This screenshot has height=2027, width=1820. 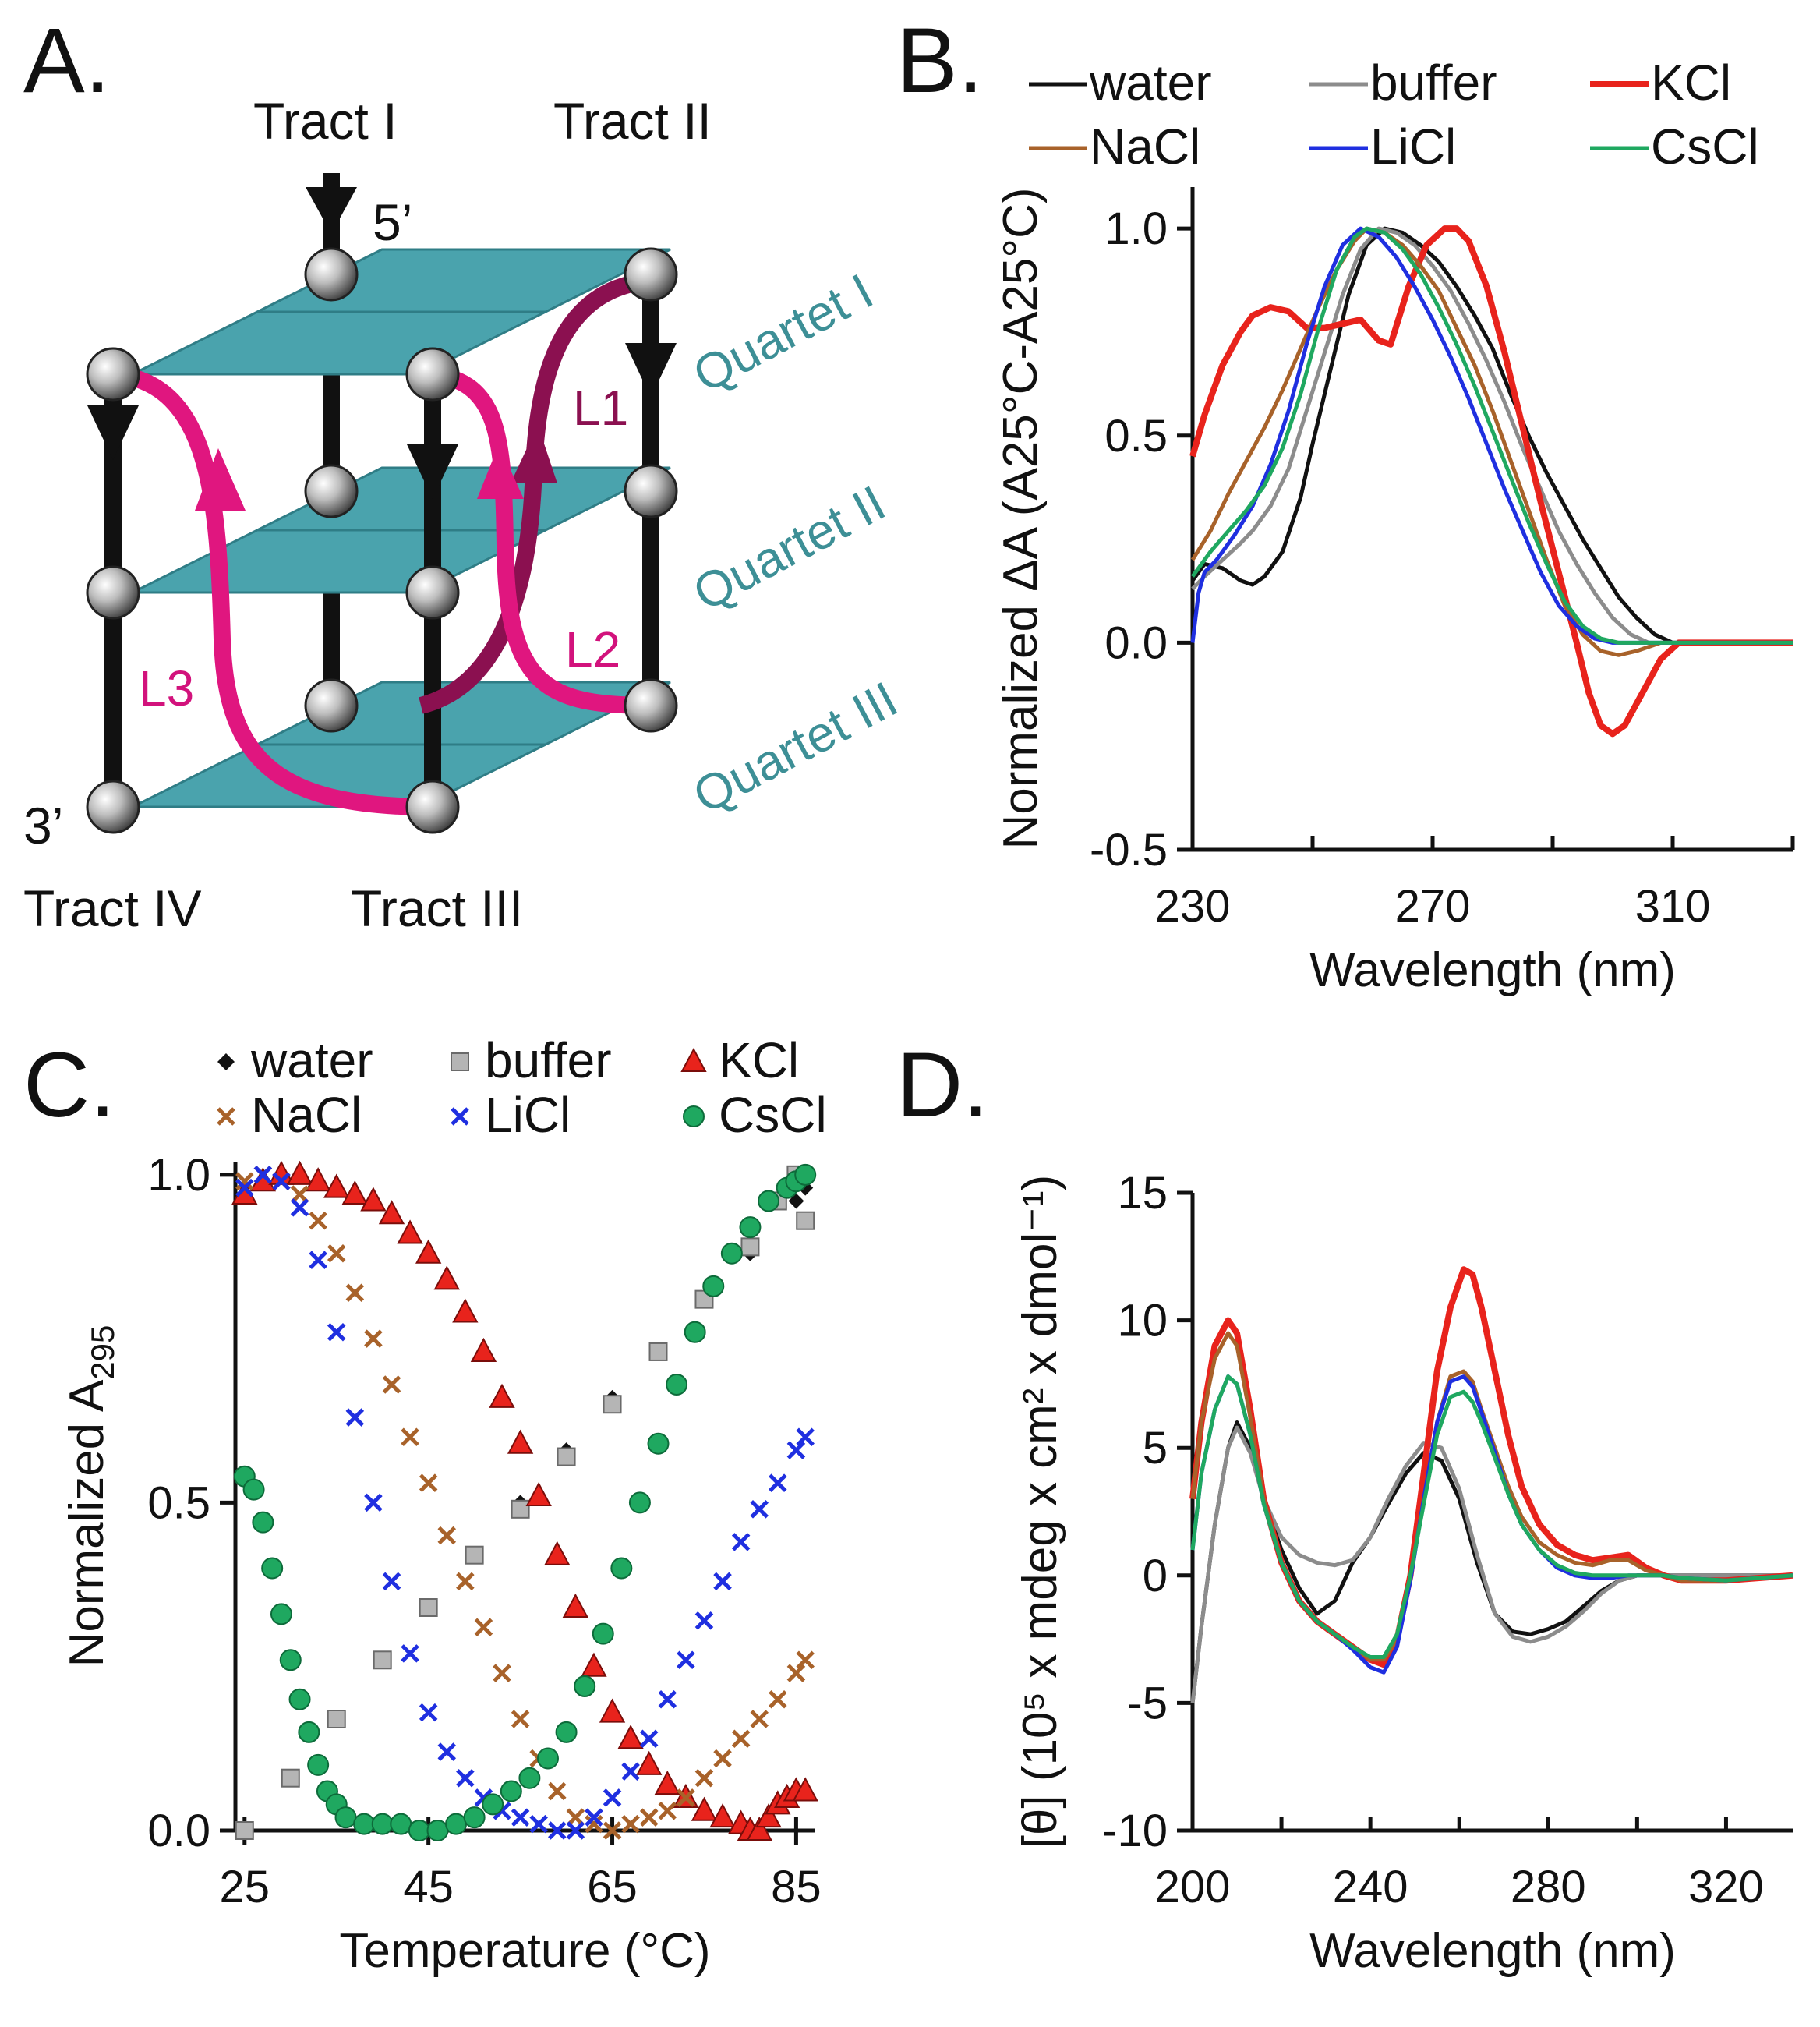 I want to click on x-tick-label: 65, so click(x=612, y=1887).